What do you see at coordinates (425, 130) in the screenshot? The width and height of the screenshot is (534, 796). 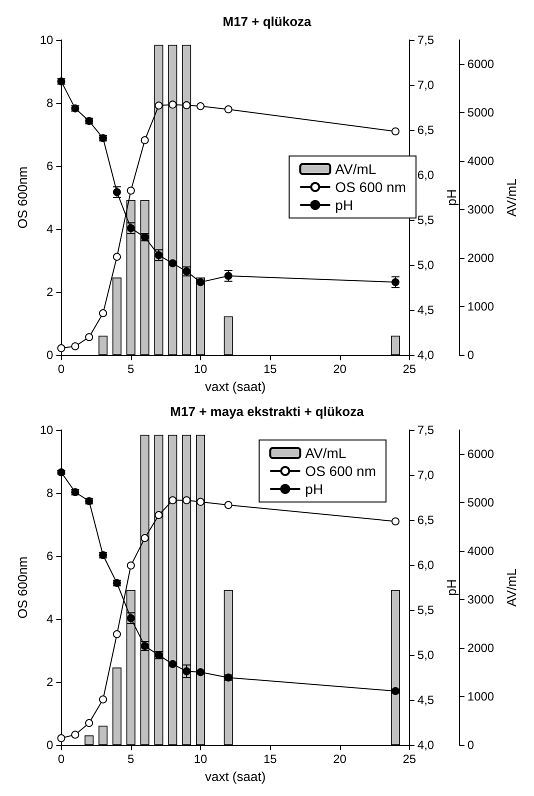 I see `y2-tick-label: 6,5` at bounding box center [425, 130].